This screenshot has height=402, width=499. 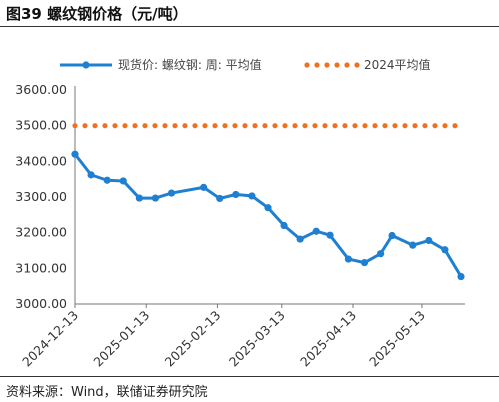 What do you see at coordinates (257, 339) in the screenshot?
I see `x-tick-label: 2025-03-13` at bounding box center [257, 339].